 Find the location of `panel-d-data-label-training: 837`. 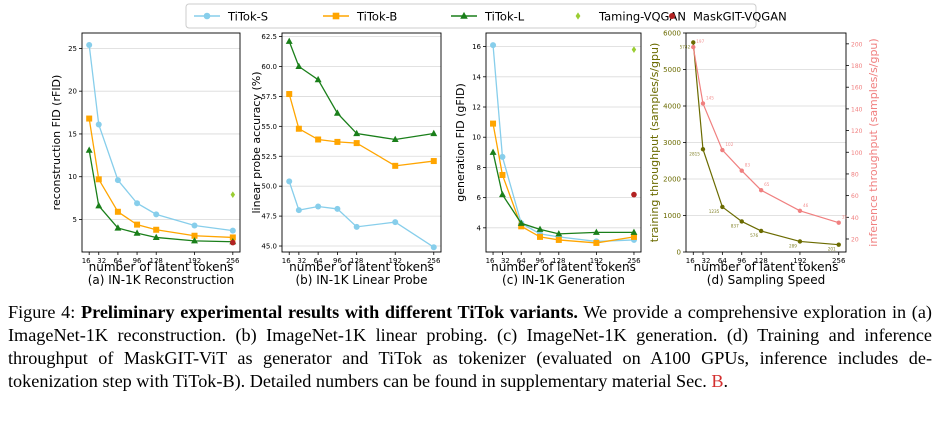

panel-d-data-label-training: 837 is located at coordinates (735, 225).